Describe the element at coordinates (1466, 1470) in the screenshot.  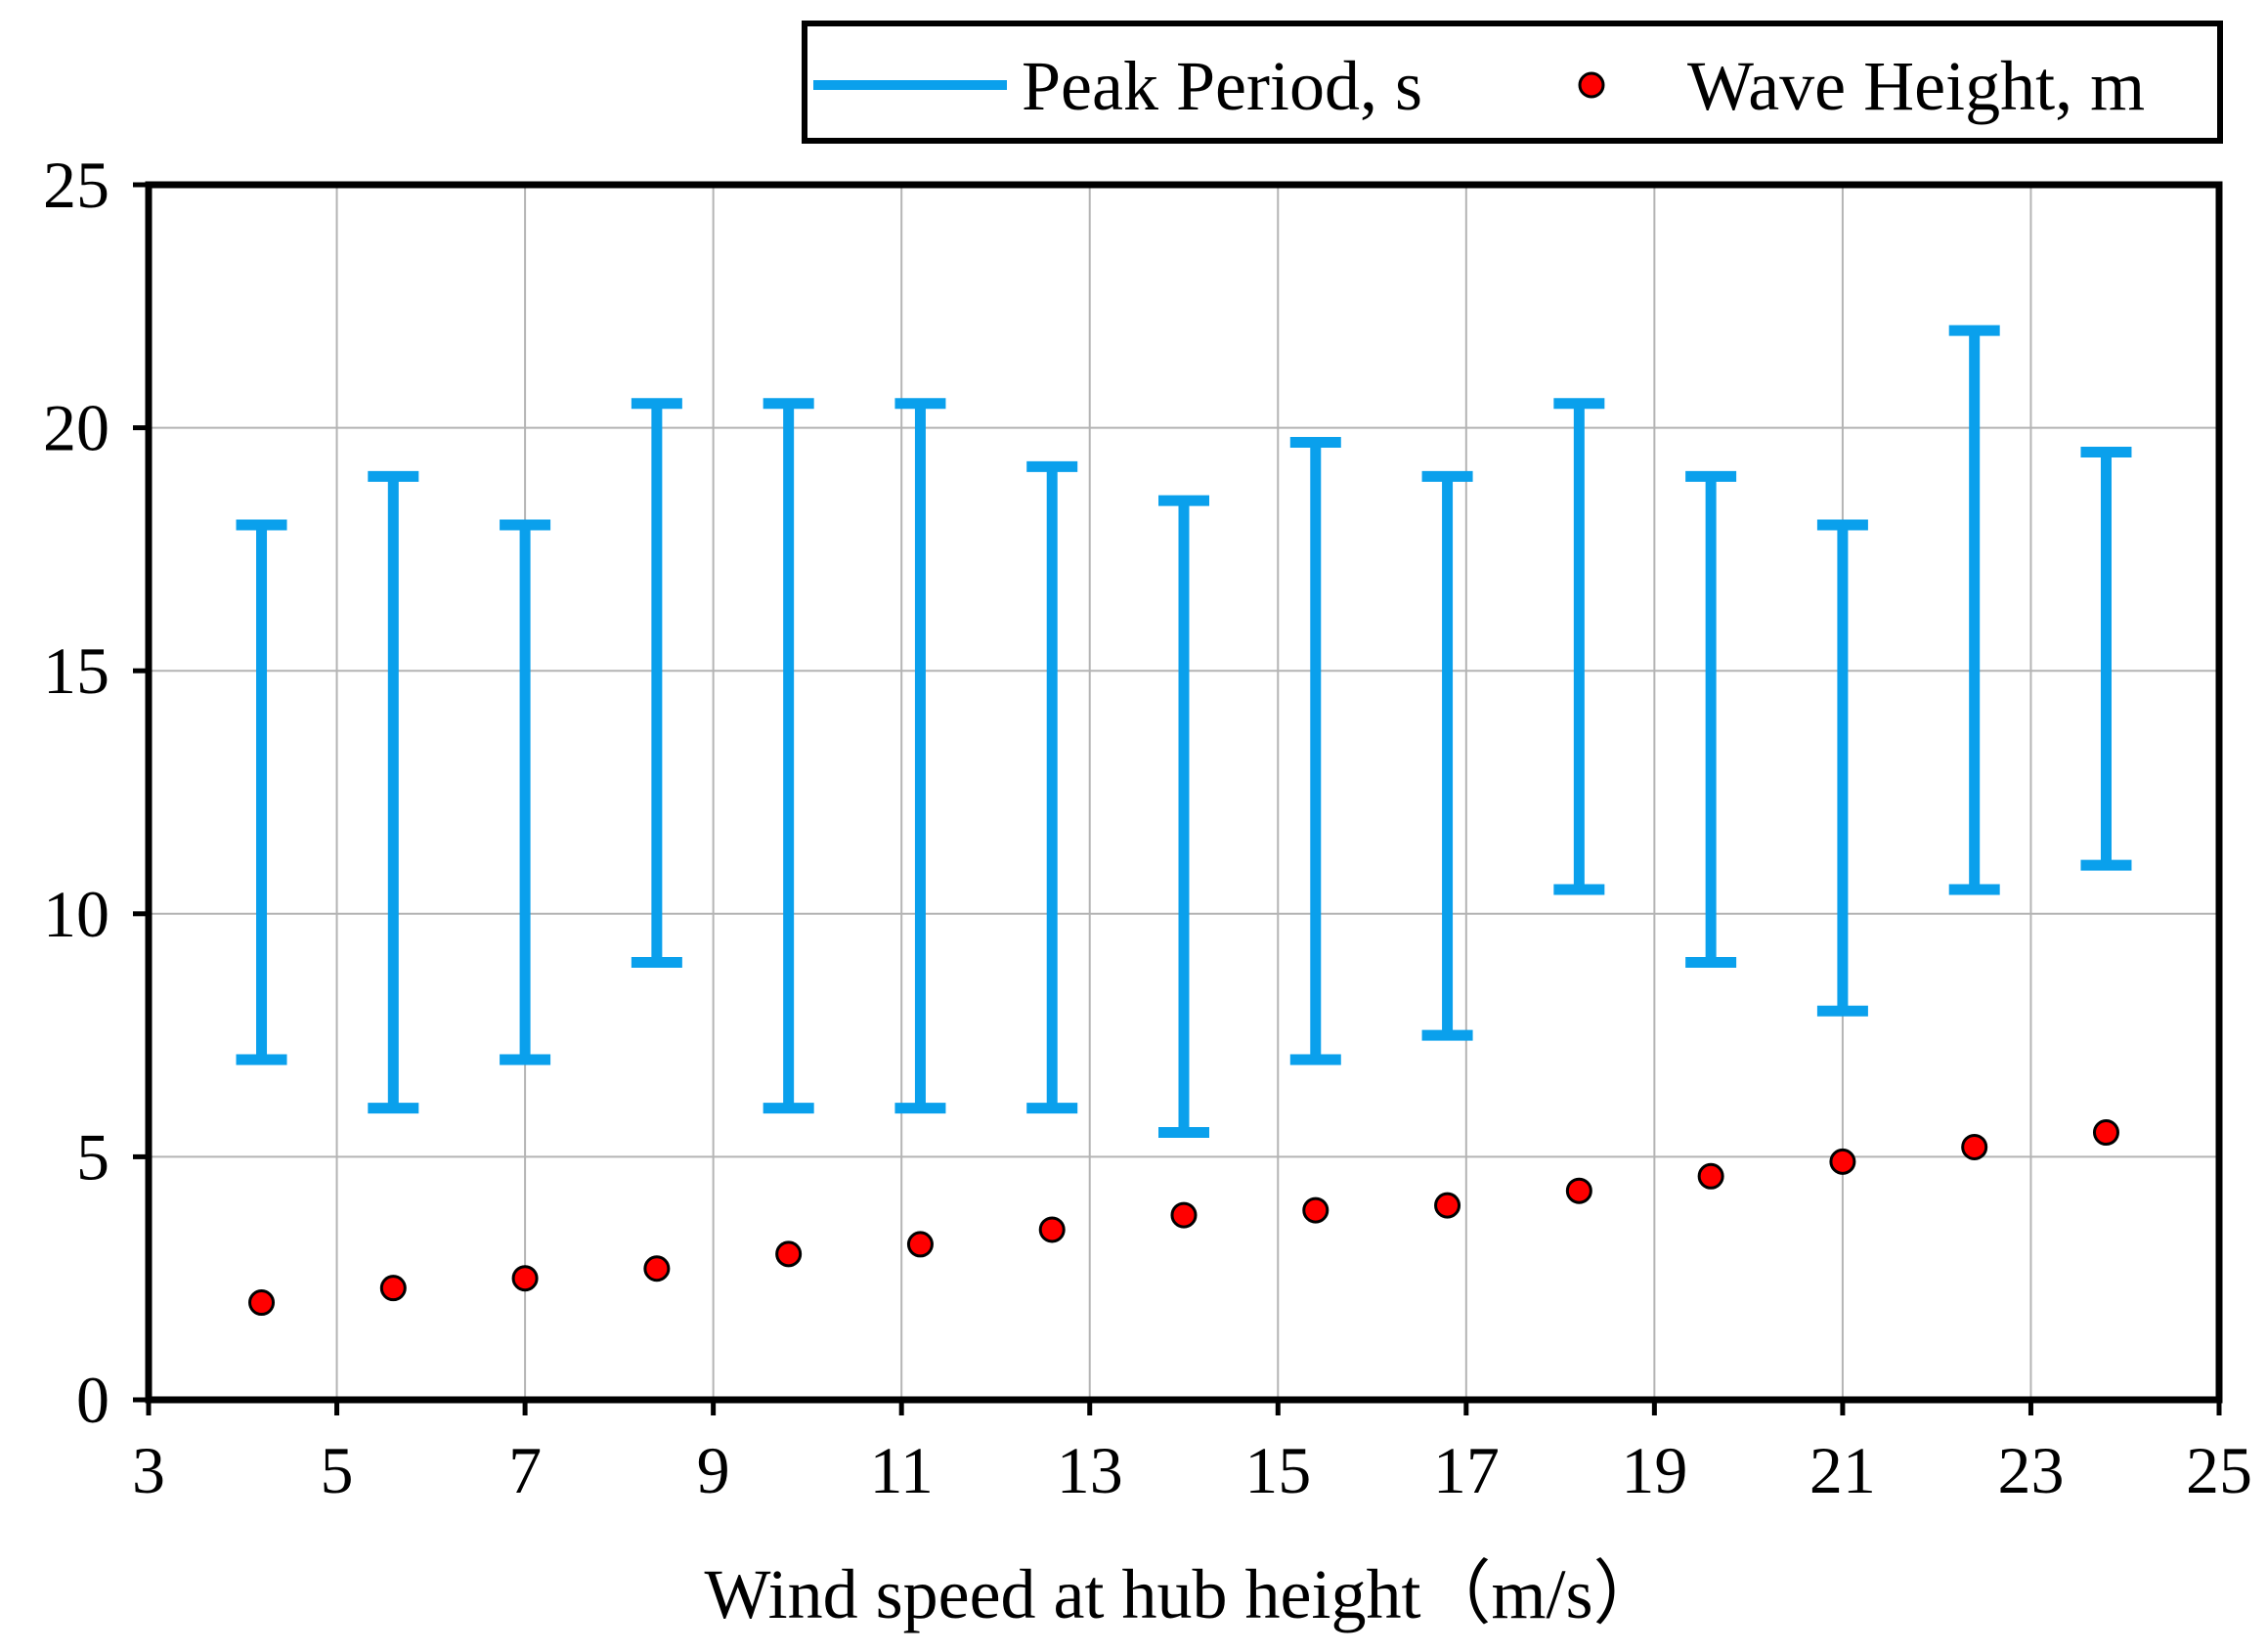
I see `x-tick-label: 17` at that location.